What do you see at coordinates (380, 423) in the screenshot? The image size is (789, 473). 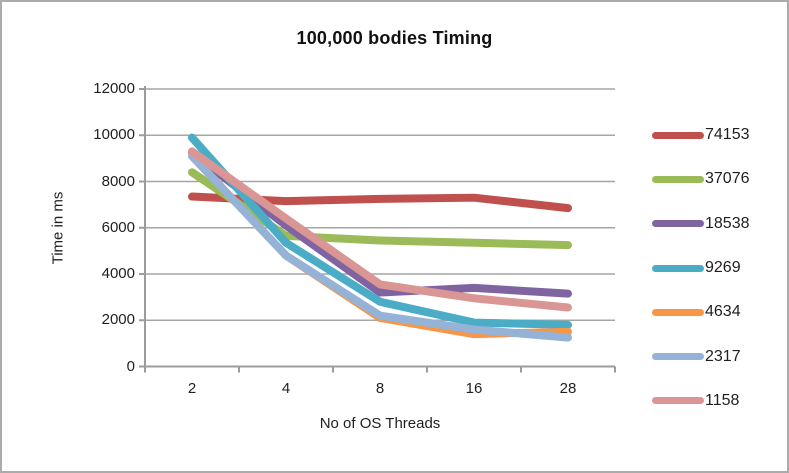 I see `x-axis-title: No of OS Threads` at bounding box center [380, 423].